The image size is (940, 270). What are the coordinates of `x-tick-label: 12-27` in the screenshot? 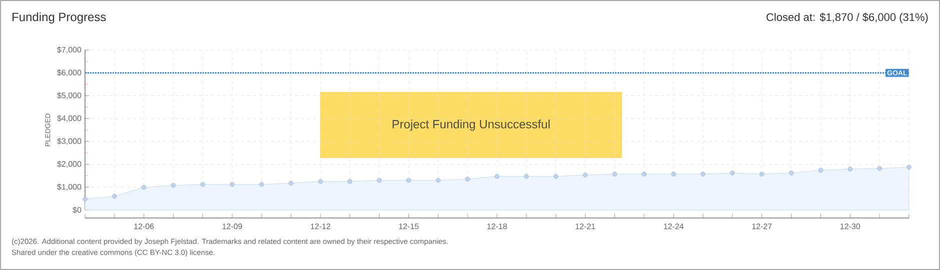 It's located at (762, 227).